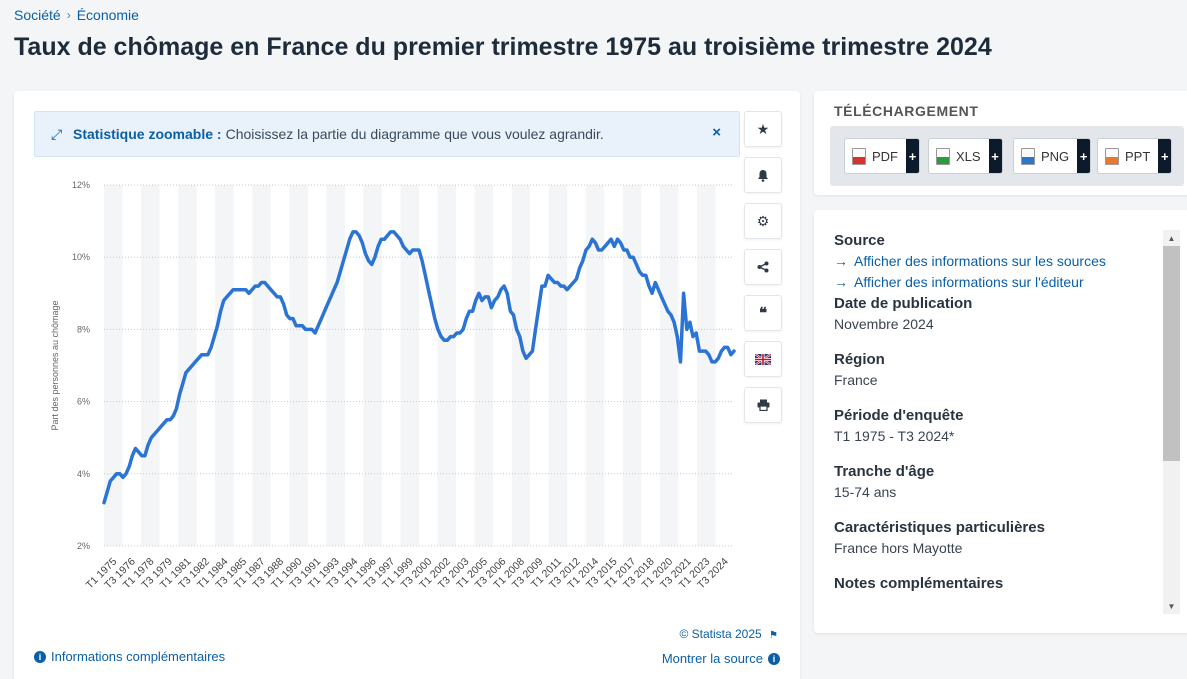 Image resolution: width=1187 pixels, height=679 pixels. Describe the element at coordinates (1171, 353) in the screenshot. I see `scrollbar-thumb` at that location.